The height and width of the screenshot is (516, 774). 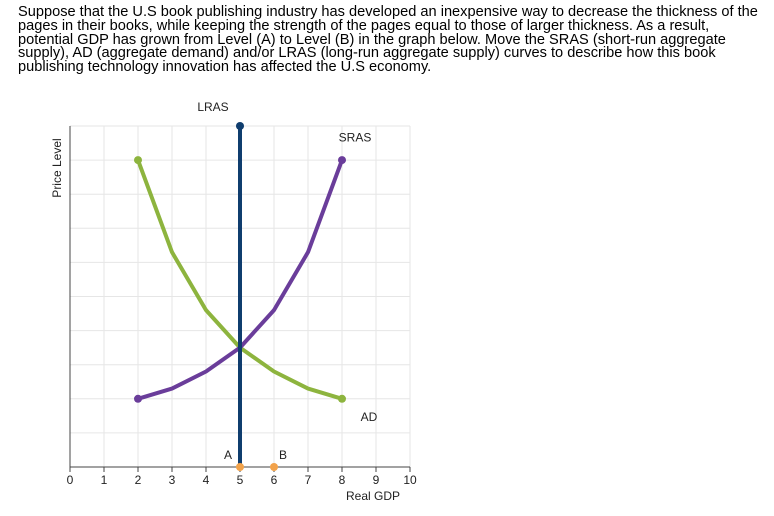 What do you see at coordinates (410, 480) in the screenshot?
I see `x-tick-label: 10` at bounding box center [410, 480].